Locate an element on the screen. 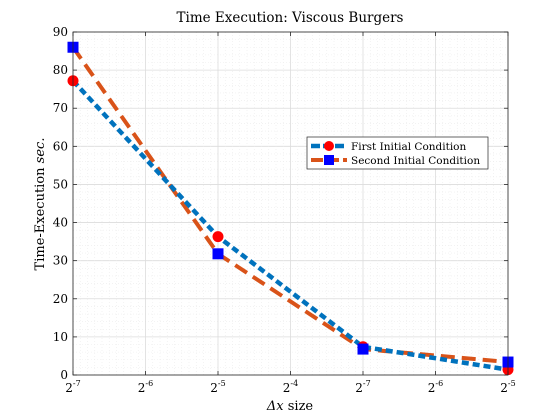  y-tick-label: 90 is located at coordinates (60, 32).